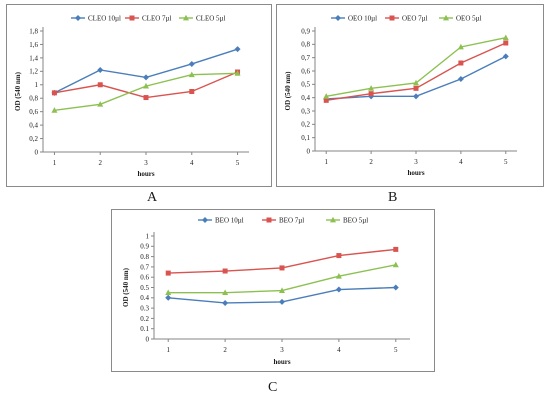  What do you see at coordinates (144, 319) in the screenshot?
I see `y-tick-label: 0.2` at bounding box center [144, 319].